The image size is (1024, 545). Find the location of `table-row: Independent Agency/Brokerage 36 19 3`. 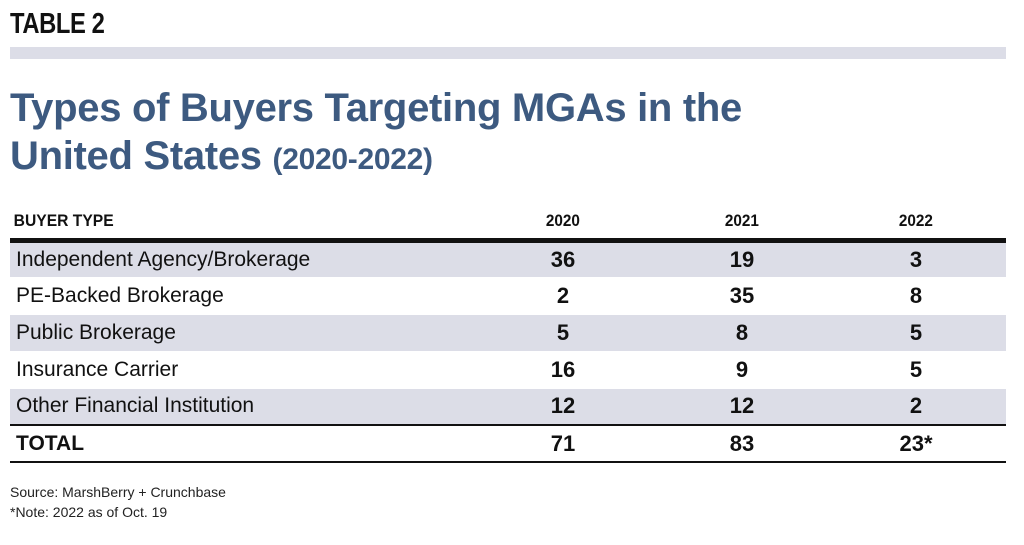

table-row: Independent Agency/Brokerage 36 19 3 is located at coordinates (508, 259).